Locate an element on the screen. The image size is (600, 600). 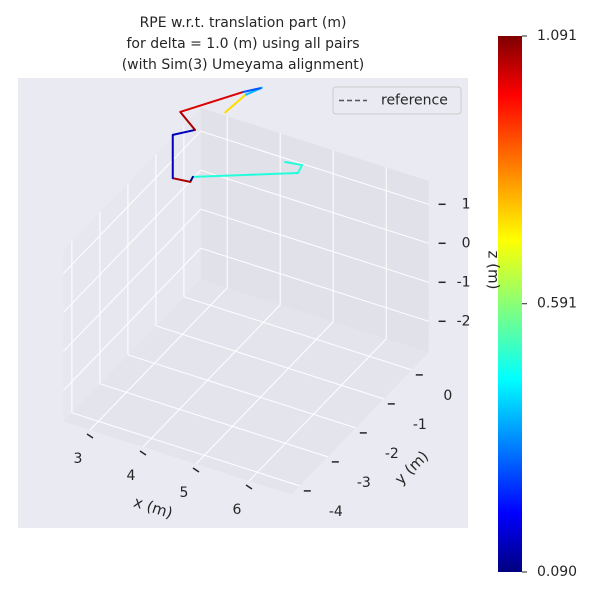
z-tick-label: -2 is located at coordinates (464, 321).